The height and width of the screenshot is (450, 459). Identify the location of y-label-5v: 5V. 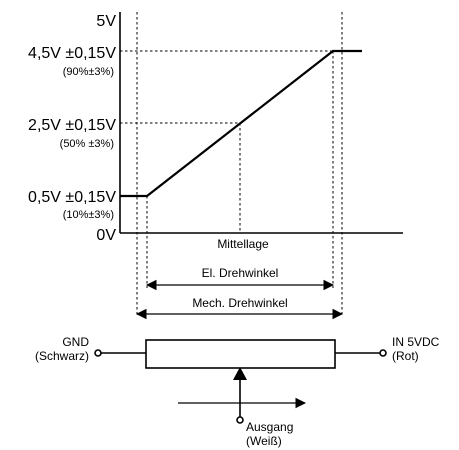
(106, 21).